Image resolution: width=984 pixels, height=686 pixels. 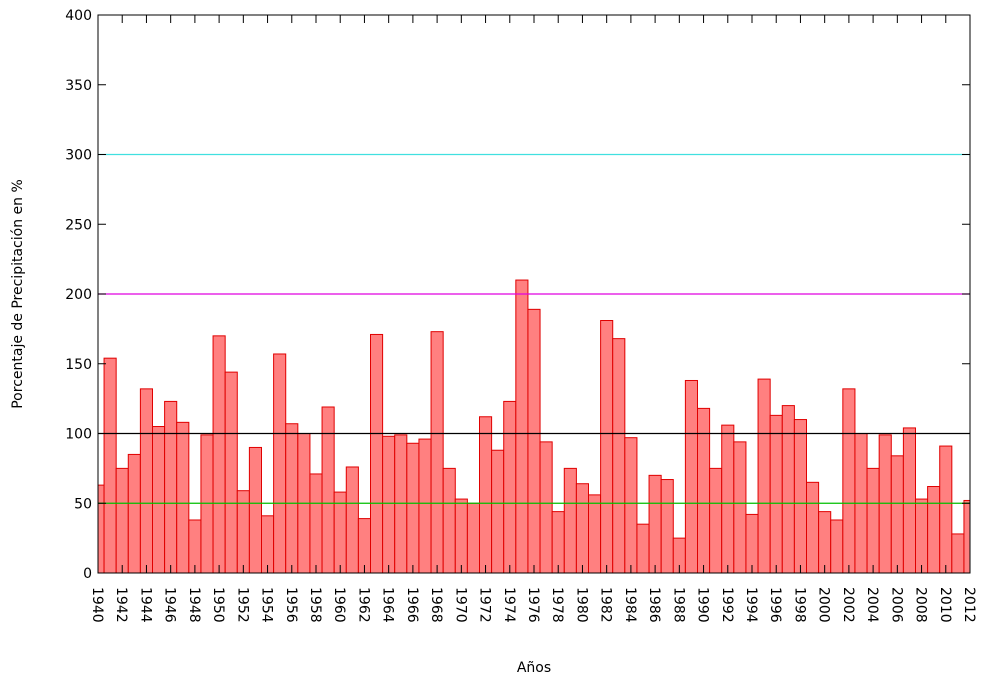 I want to click on x-tick-label: 1986, so click(x=654, y=605).